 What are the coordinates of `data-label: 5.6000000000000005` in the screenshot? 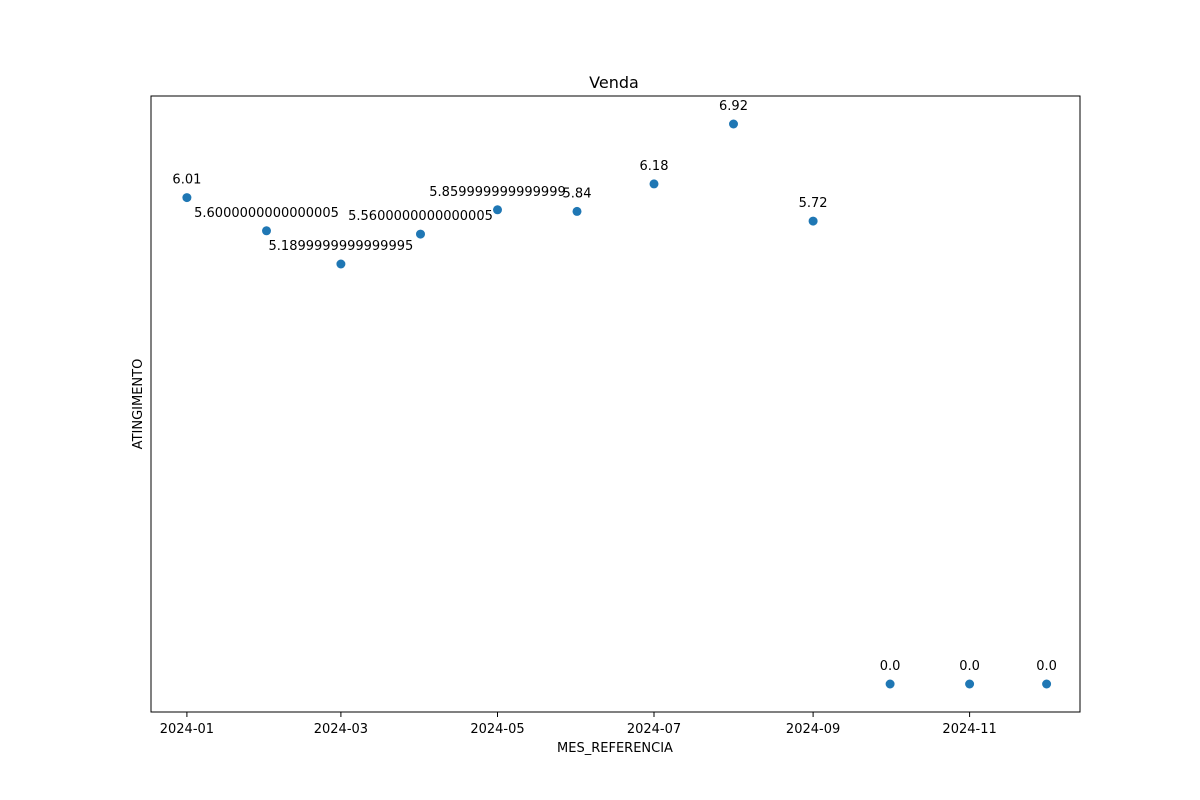 It's located at (266, 213).